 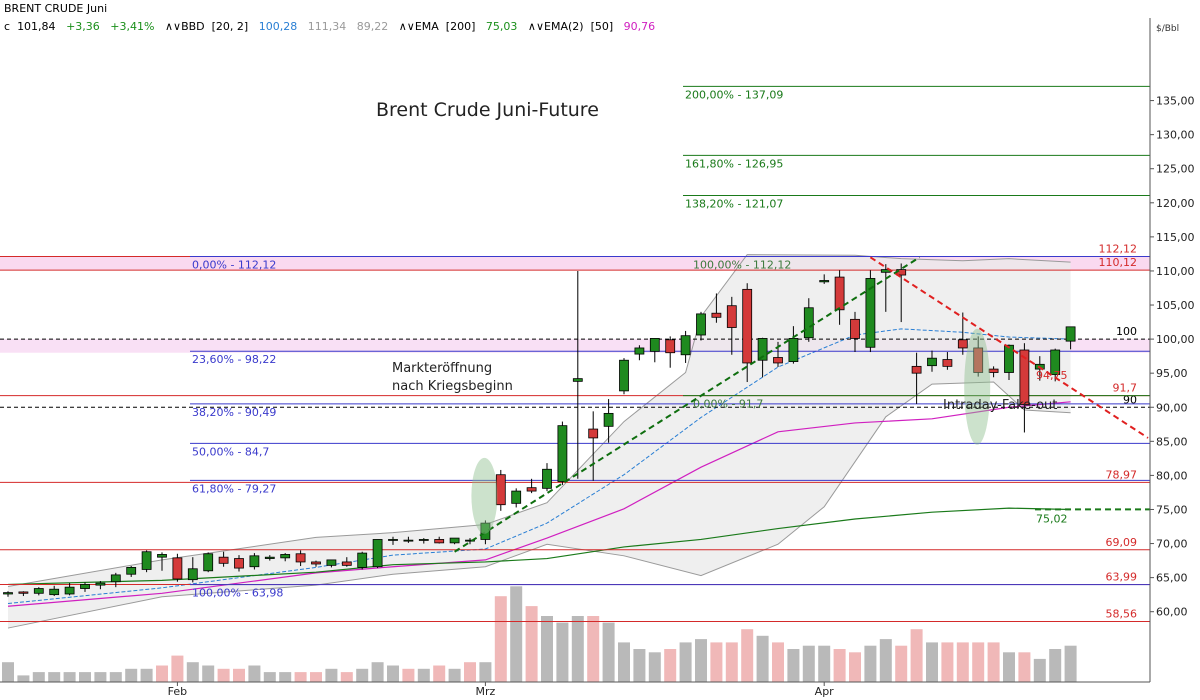 What do you see at coordinates (1172, 475) in the screenshot?
I see `y-tick-label: 80,00` at bounding box center [1172, 475].